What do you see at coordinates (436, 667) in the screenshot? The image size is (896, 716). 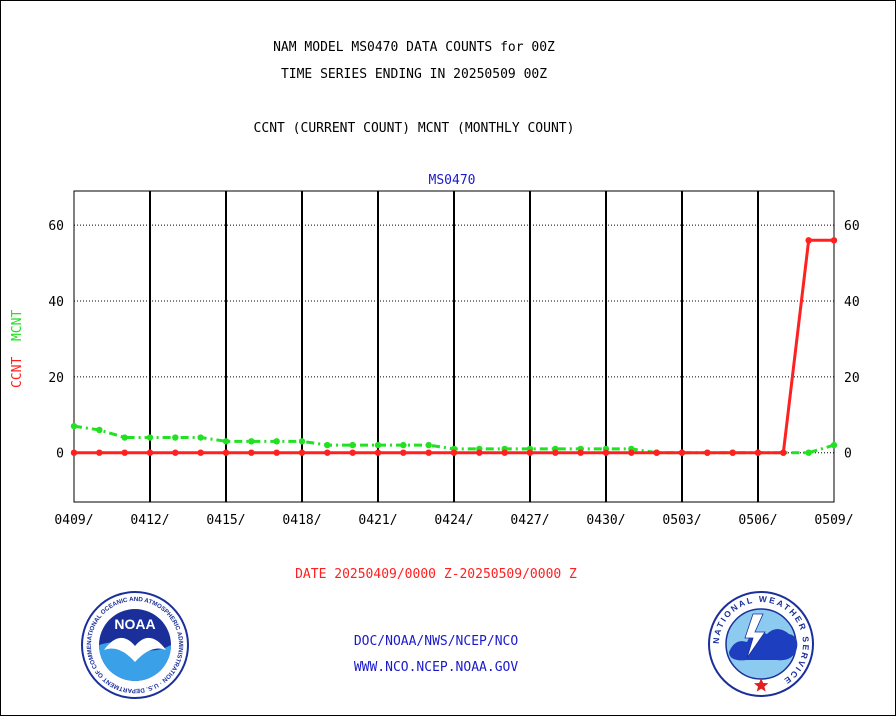 I see `website-link: WWW.NCO.NCEP.NOAA.GOV` at bounding box center [436, 667].